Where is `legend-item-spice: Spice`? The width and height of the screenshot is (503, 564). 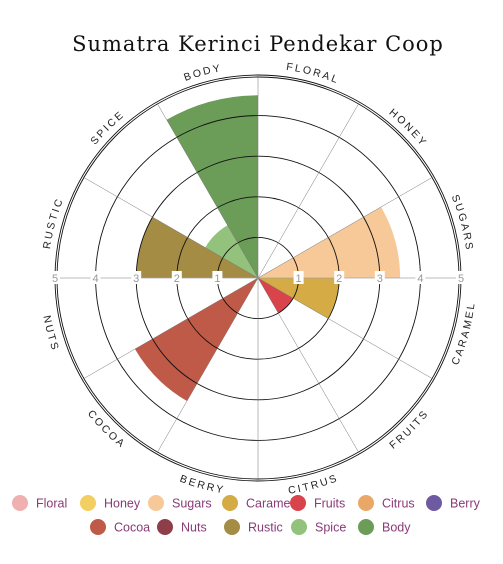 legend-item-spice: Spice is located at coordinates (318, 527).